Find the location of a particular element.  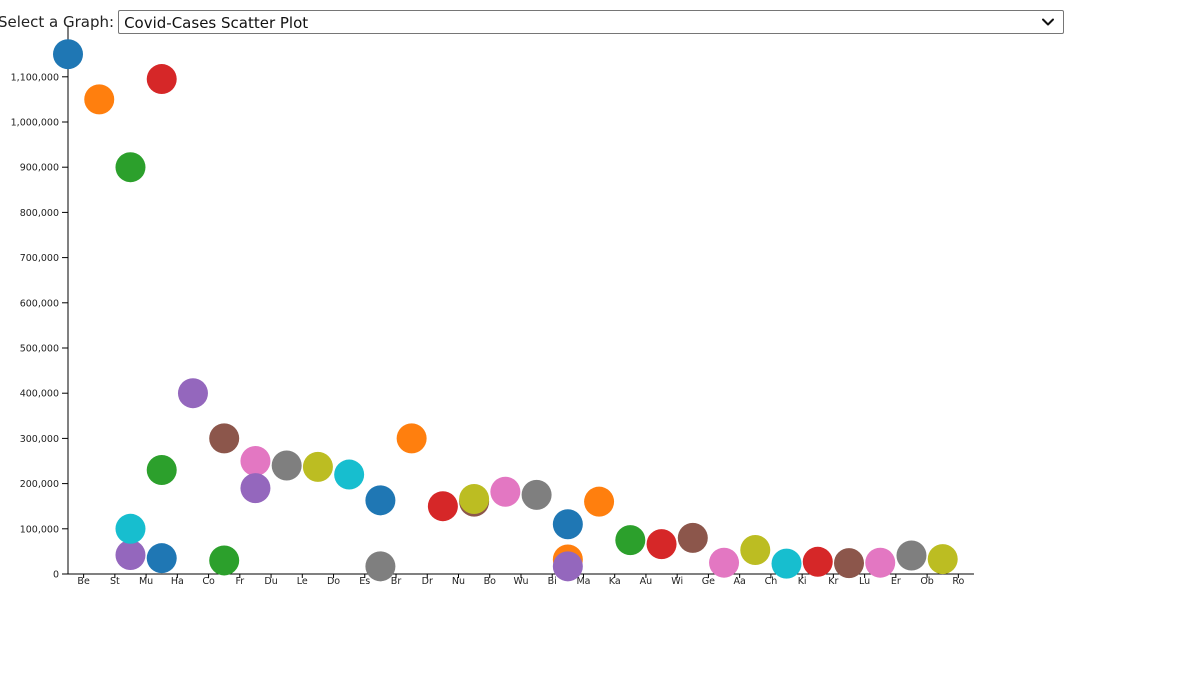

y-tick-label: 300,000 is located at coordinates (39, 439).